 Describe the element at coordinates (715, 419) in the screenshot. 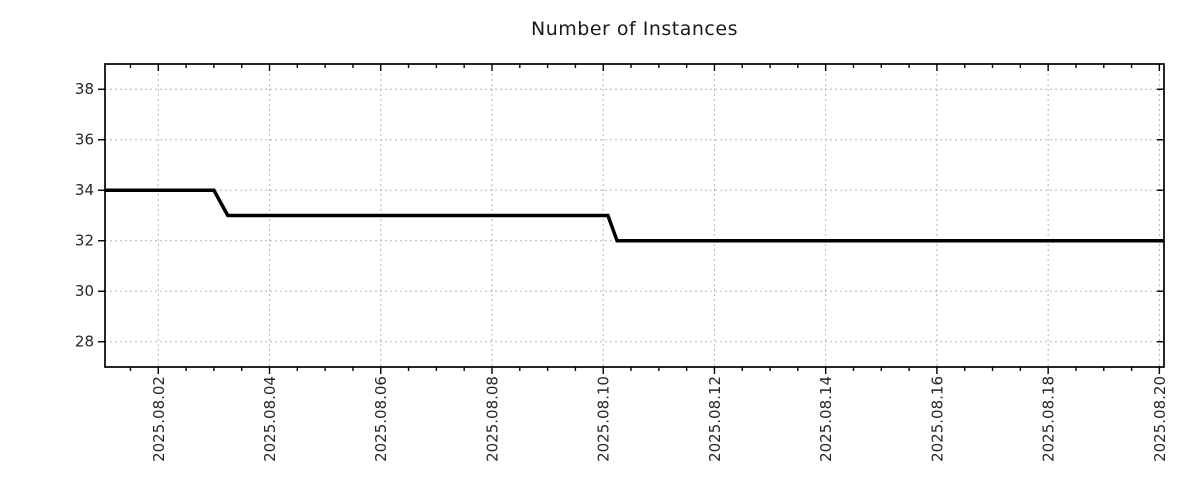

I see `x-tick-label: 2025.08.12` at that location.